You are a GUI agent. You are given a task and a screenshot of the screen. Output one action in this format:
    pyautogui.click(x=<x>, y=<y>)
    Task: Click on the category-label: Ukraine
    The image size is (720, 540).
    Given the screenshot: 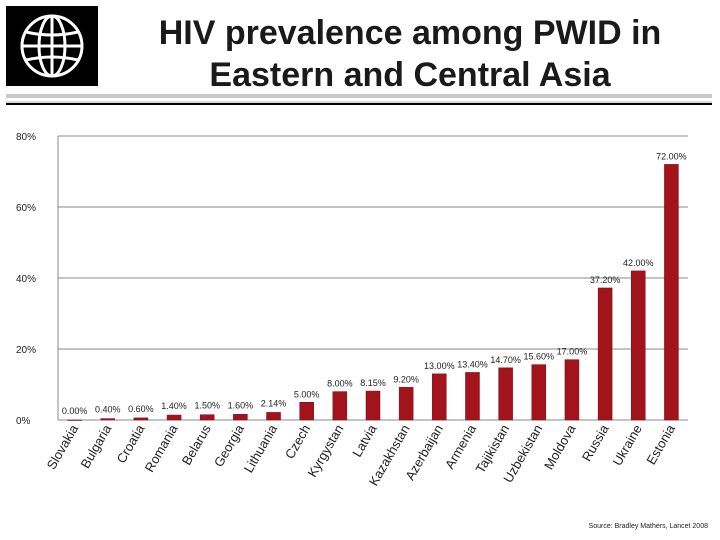 What is the action you would take?
    pyautogui.click(x=626, y=445)
    